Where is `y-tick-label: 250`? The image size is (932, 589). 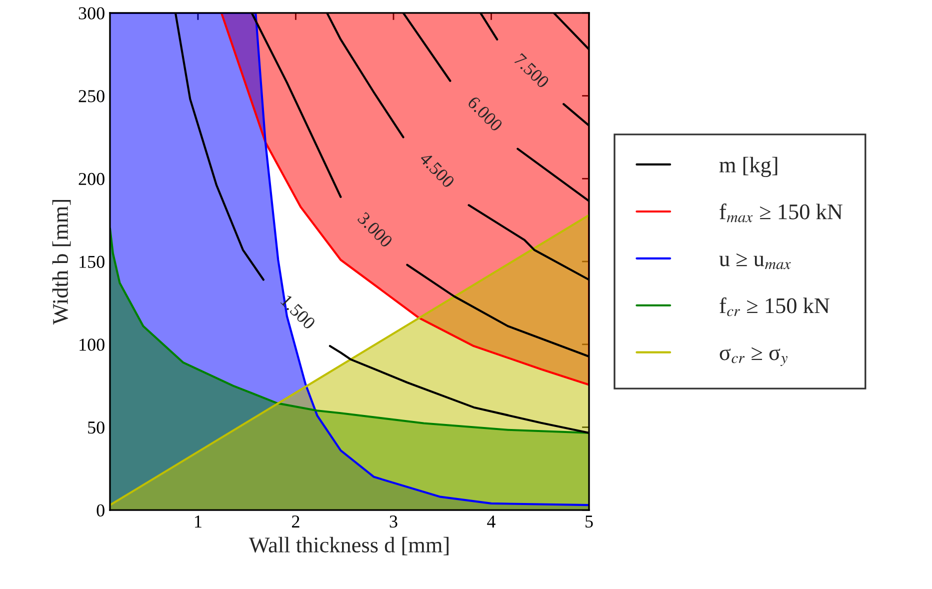 y-tick-label: 250 is located at coordinates (91, 96).